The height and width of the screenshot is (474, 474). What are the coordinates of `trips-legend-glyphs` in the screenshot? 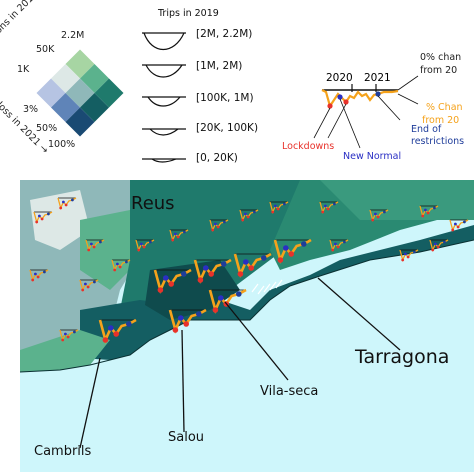 It's located at (164, 97).